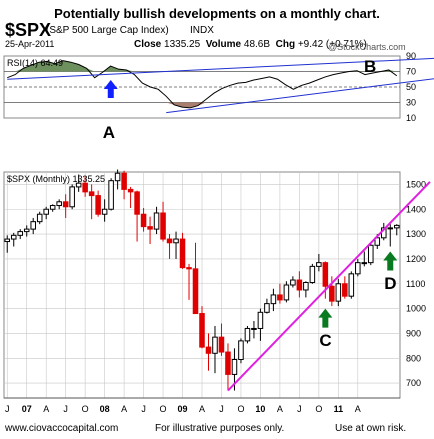  Describe the element at coordinates (56, 179) in the screenshot. I see `price-legend-label: $SPX (Monthly) 1335.25` at that location.